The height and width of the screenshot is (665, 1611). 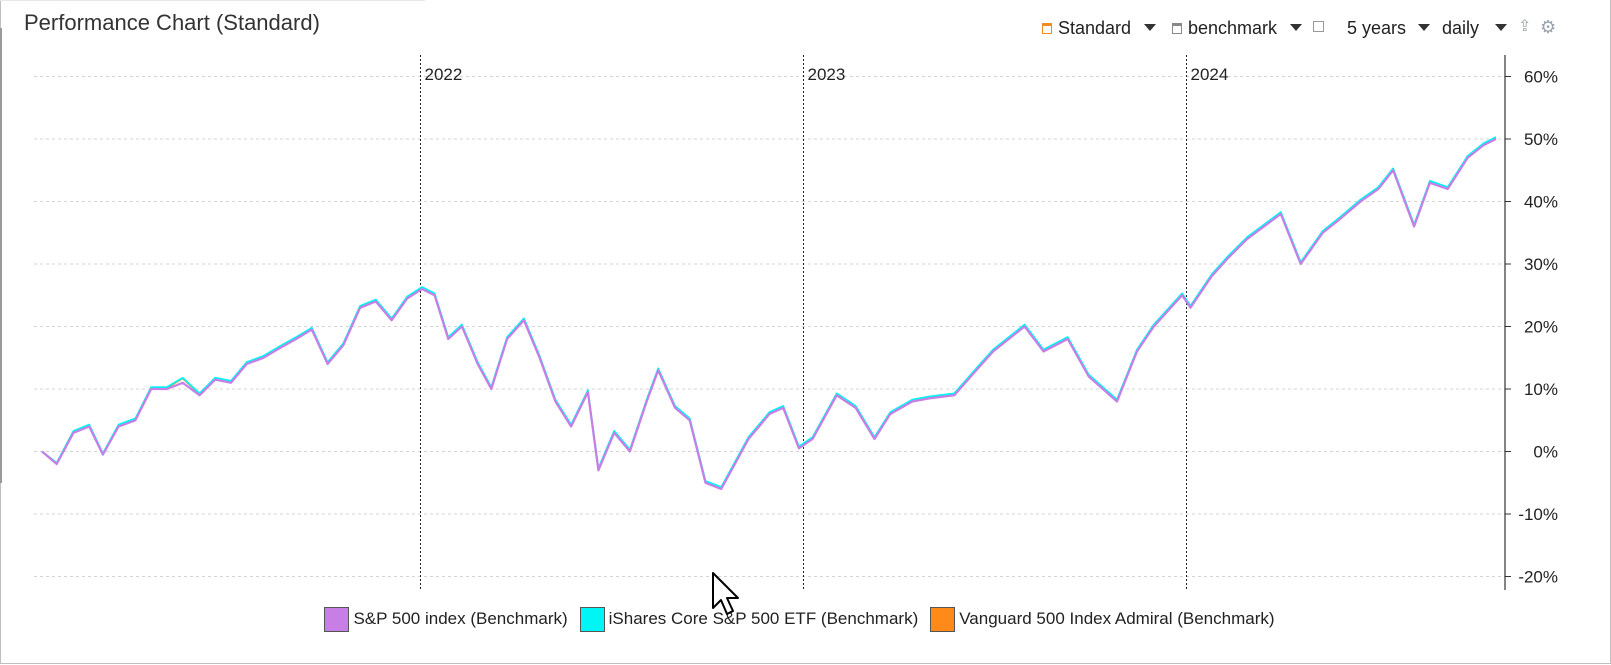 What do you see at coordinates (460, 618) in the screenshot?
I see `legend-label-sp500: S&P 500 index (Benchmark)` at bounding box center [460, 618].